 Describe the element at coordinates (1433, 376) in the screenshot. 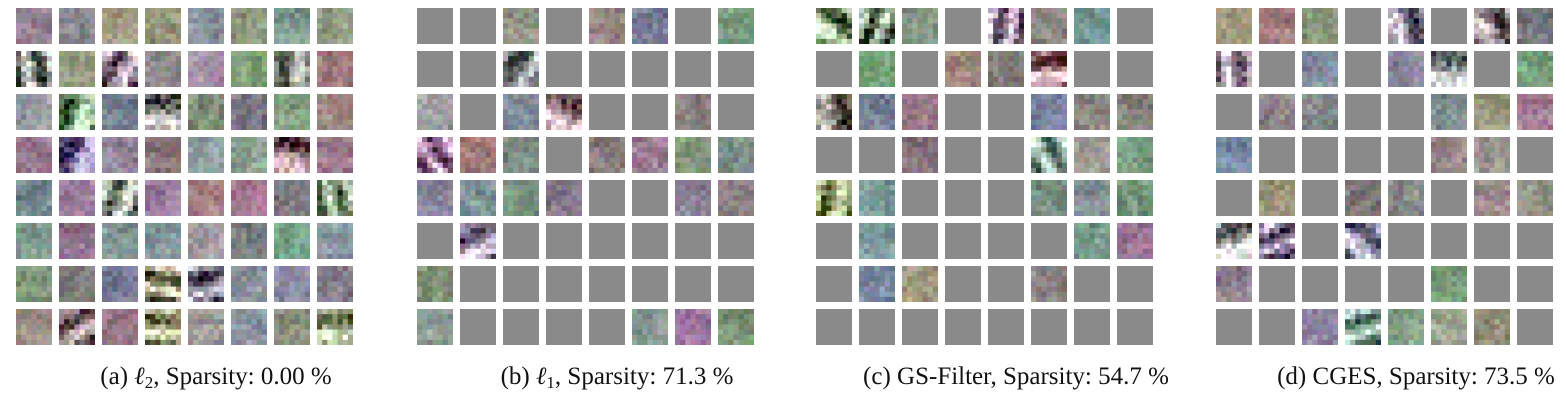

I see `caption-text: CGES, Sparsity: 73.5 %` at that location.